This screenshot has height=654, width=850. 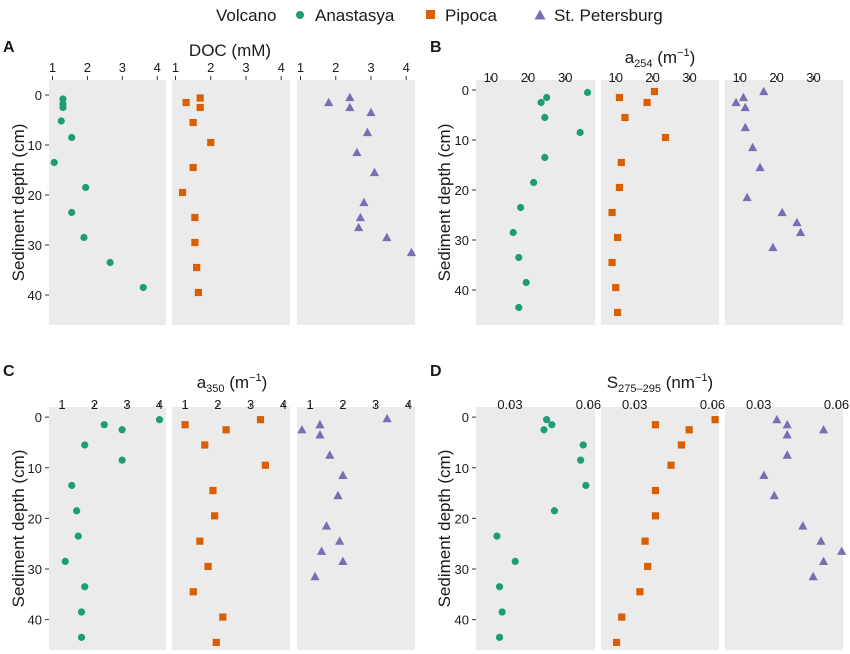 I want to click on legend-st-petersburg-label: St. Petersburg, so click(x=608, y=15).